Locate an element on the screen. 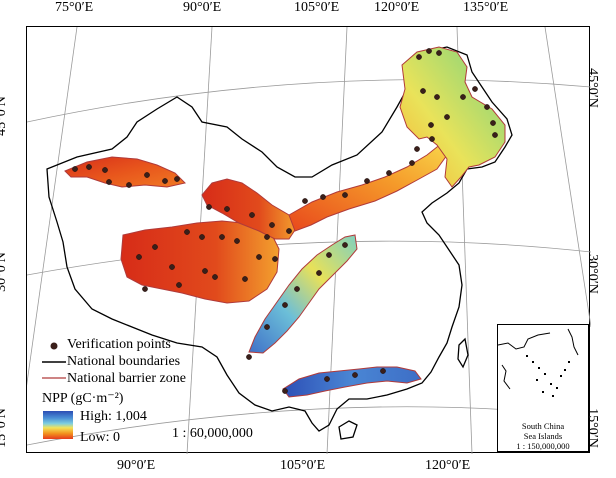 The height and width of the screenshot is (478, 616). legend-boundaries-label: National boundaries is located at coordinates (124, 361).